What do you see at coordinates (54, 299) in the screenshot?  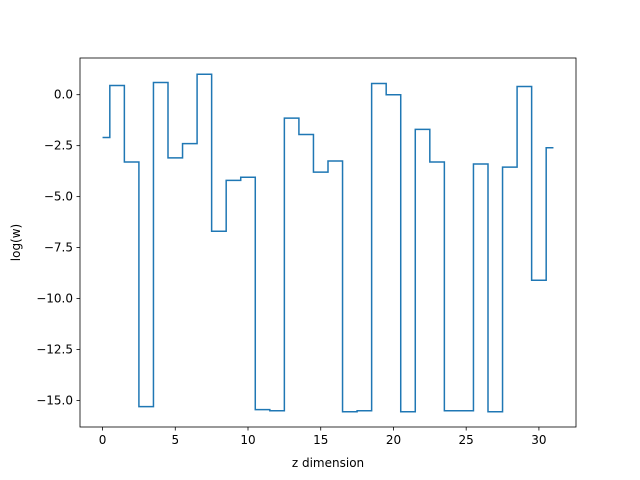 I see `y-tick-label: −10.0` at bounding box center [54, 299].